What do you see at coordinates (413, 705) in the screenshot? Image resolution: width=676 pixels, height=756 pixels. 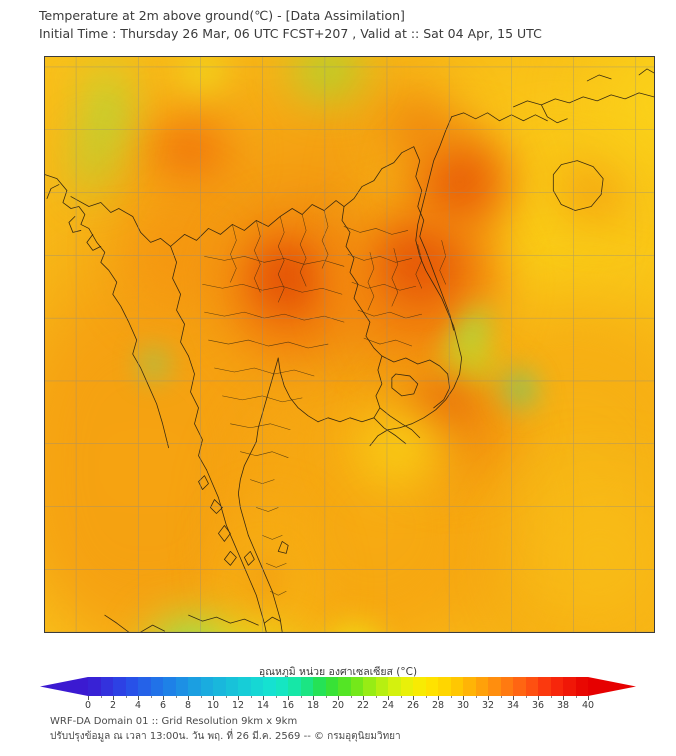 I see `colorbar-tick-label: 26` at bounding box center [413, 705].